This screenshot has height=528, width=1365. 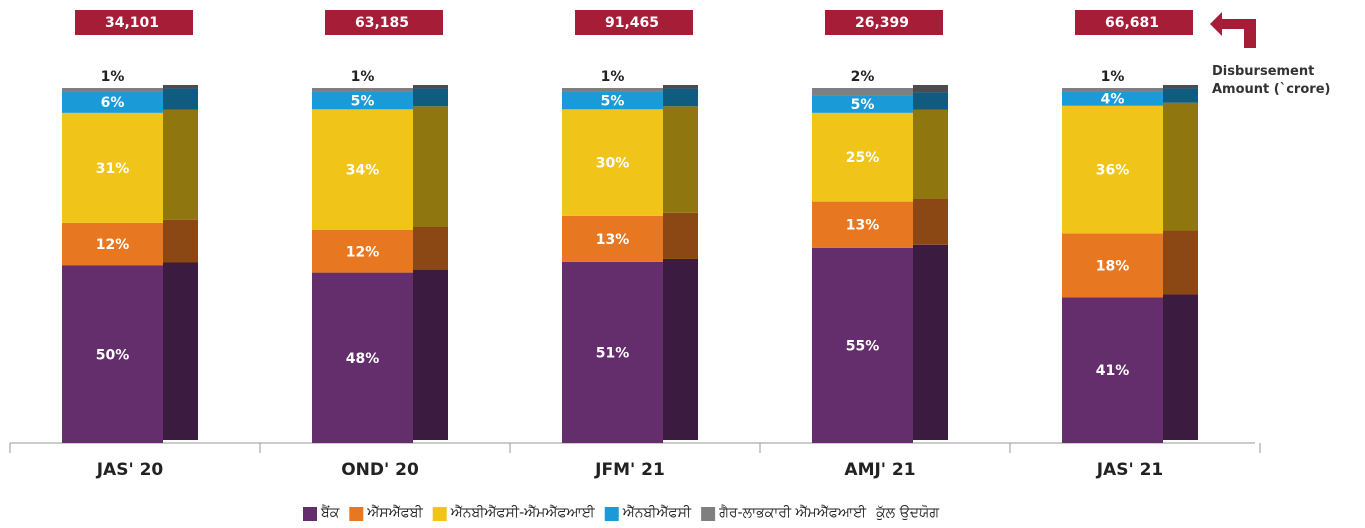 I want to click on x-tick-label: JFM' 21, so click(x=629, y=470).